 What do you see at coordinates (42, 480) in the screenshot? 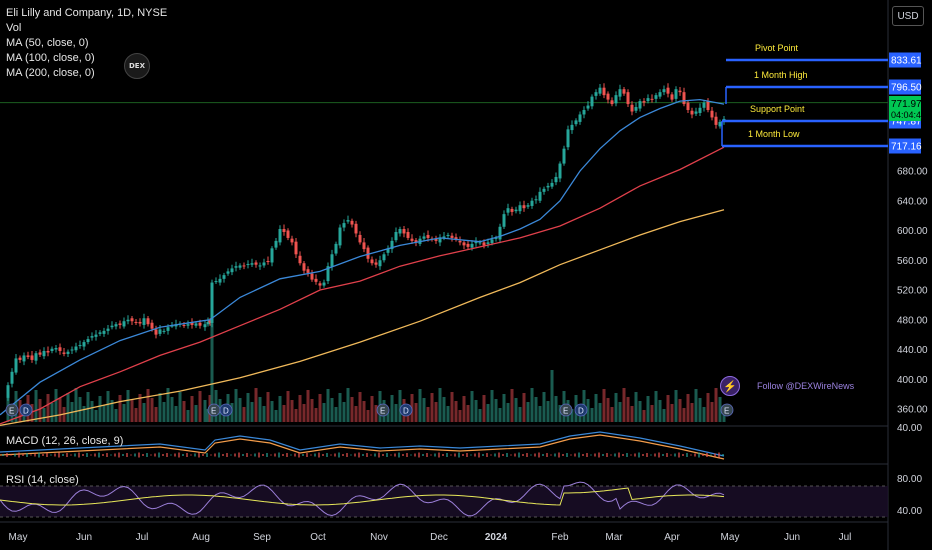
I see `rsi-legend: RSI (14, close)` at bounding box center [42, 480].